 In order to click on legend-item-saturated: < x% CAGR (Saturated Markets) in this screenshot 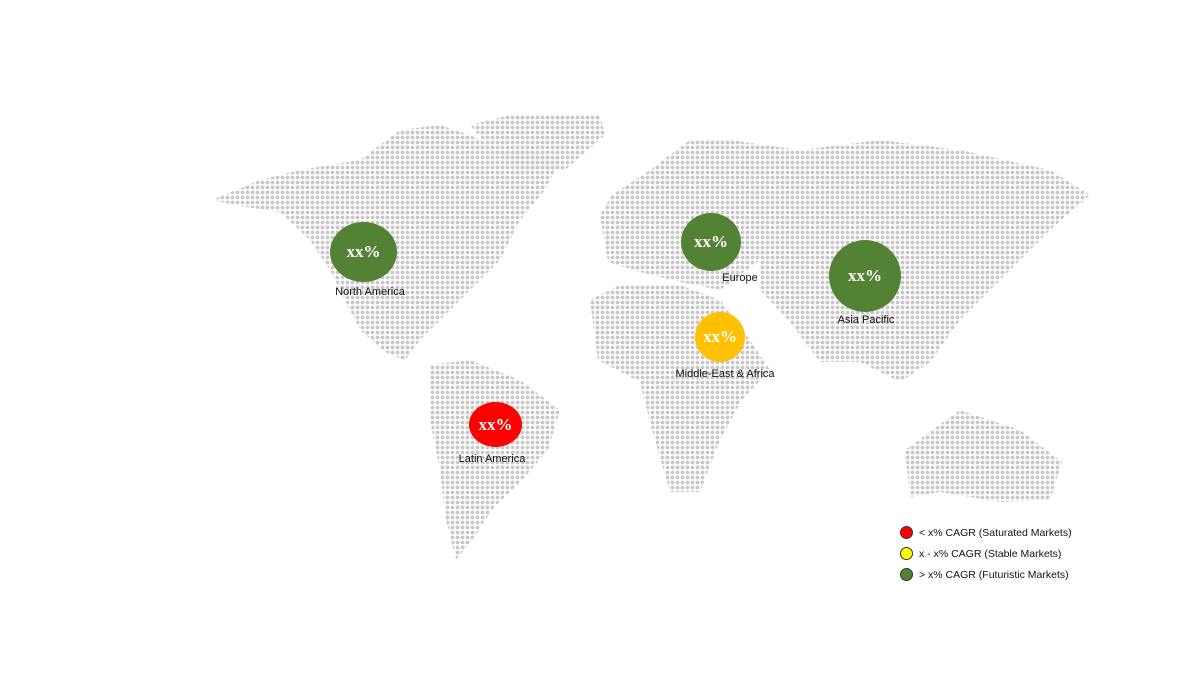, I will do `click(986, 532)`.